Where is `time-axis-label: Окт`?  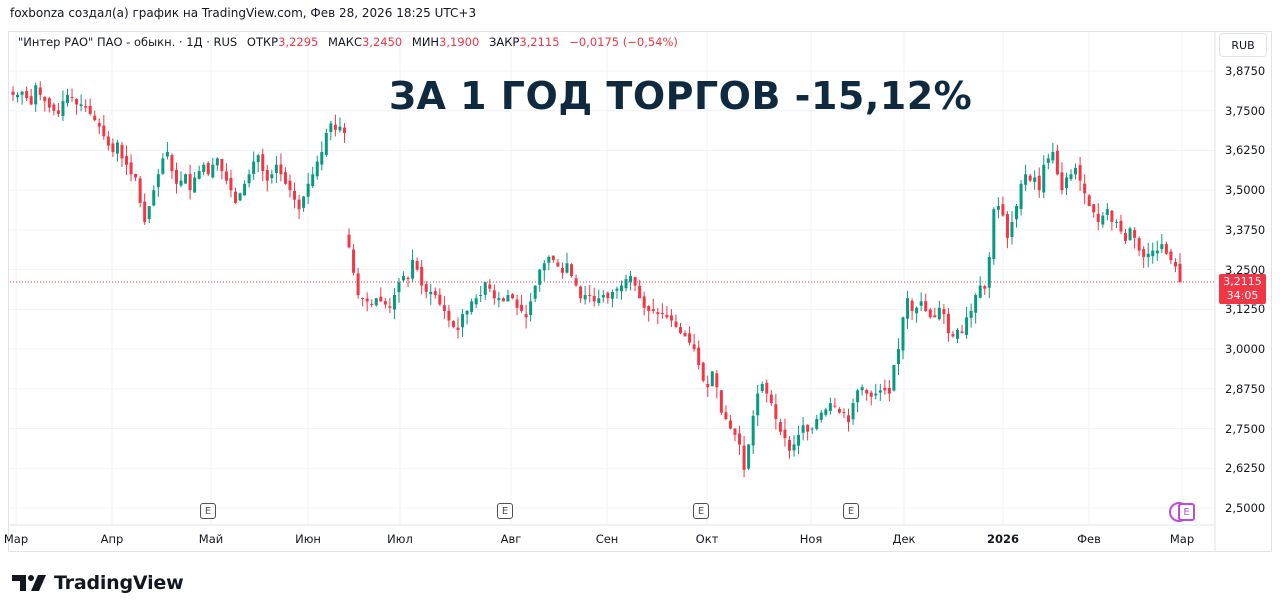 time-axis-label: Окт is located at coordinates (707, 539).